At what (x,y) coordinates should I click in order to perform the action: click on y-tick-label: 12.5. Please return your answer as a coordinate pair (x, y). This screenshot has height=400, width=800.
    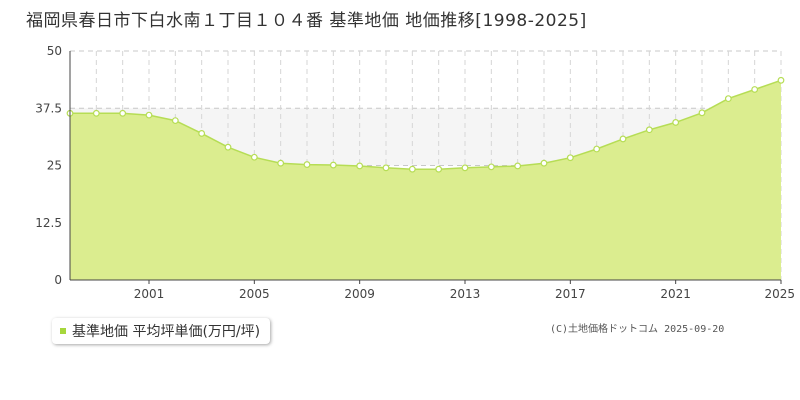
    Looking at the image, I should click on (48, 223).